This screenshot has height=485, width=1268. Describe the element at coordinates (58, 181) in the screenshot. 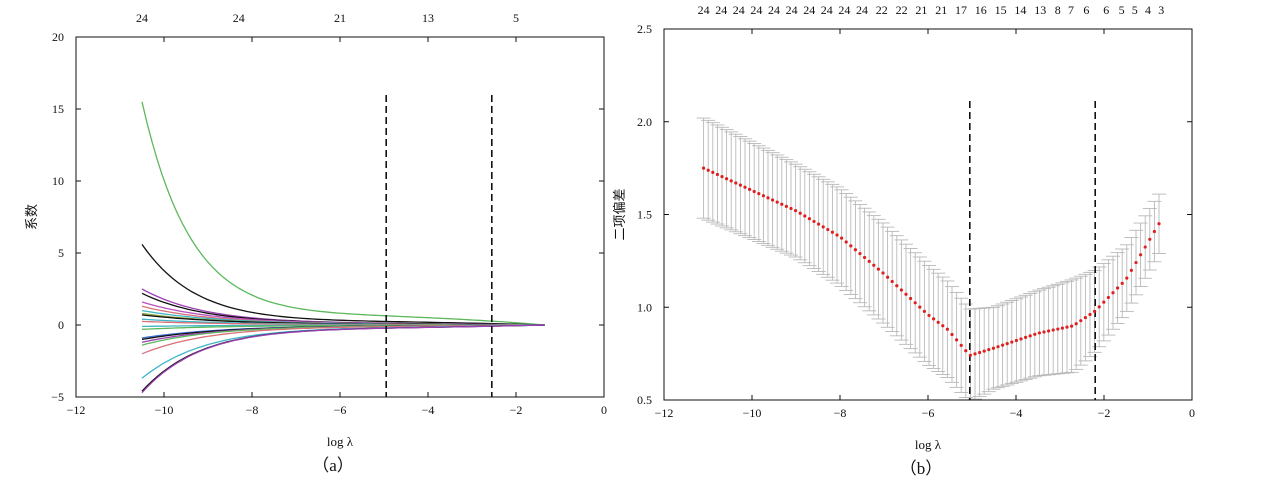

I see `y-tick-label: 10` at that location.